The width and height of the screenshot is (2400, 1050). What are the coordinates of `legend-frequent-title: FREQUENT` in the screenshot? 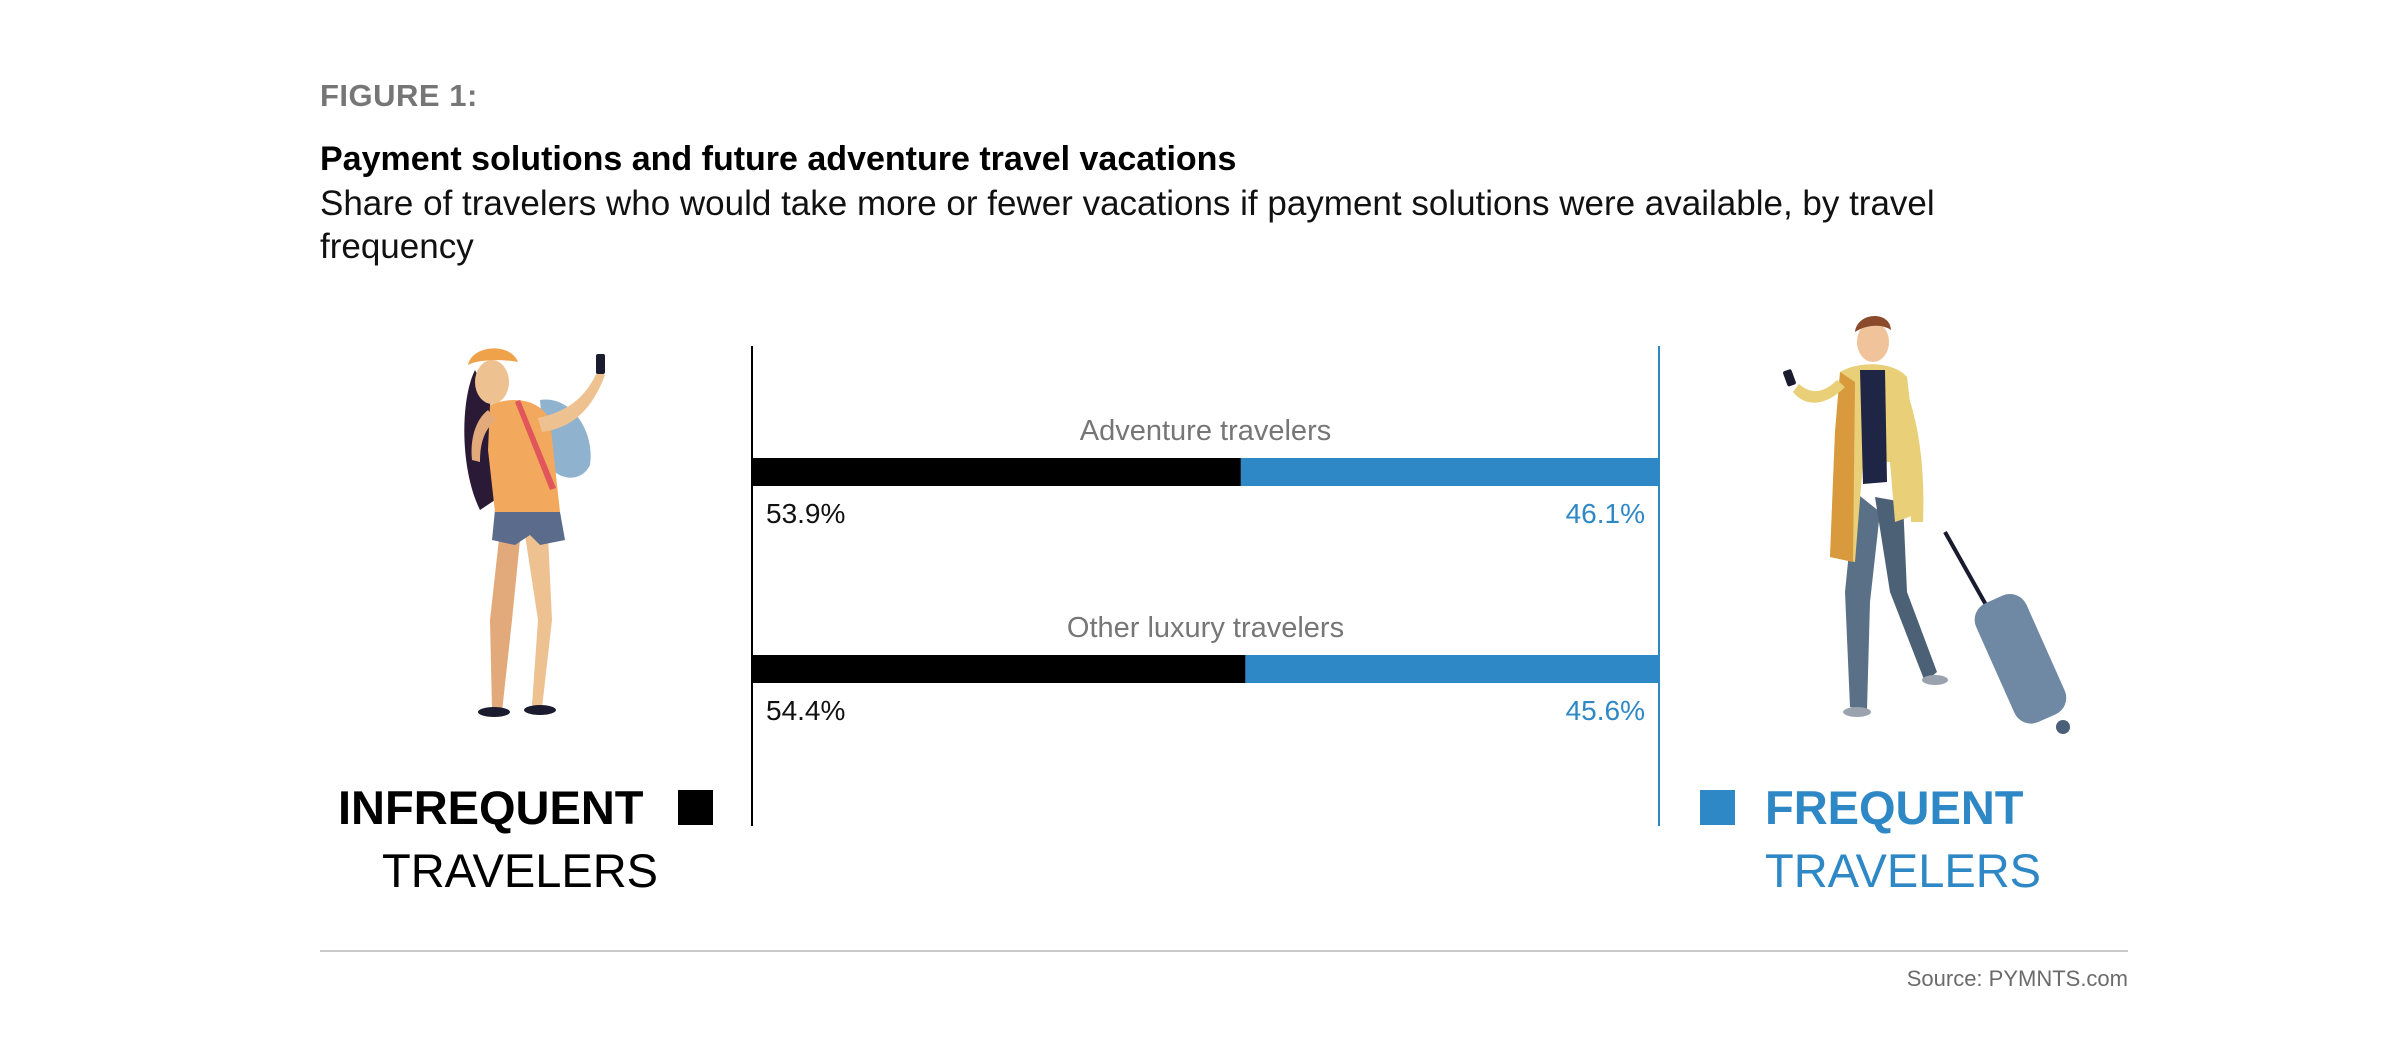 It's located at (1894, 807).